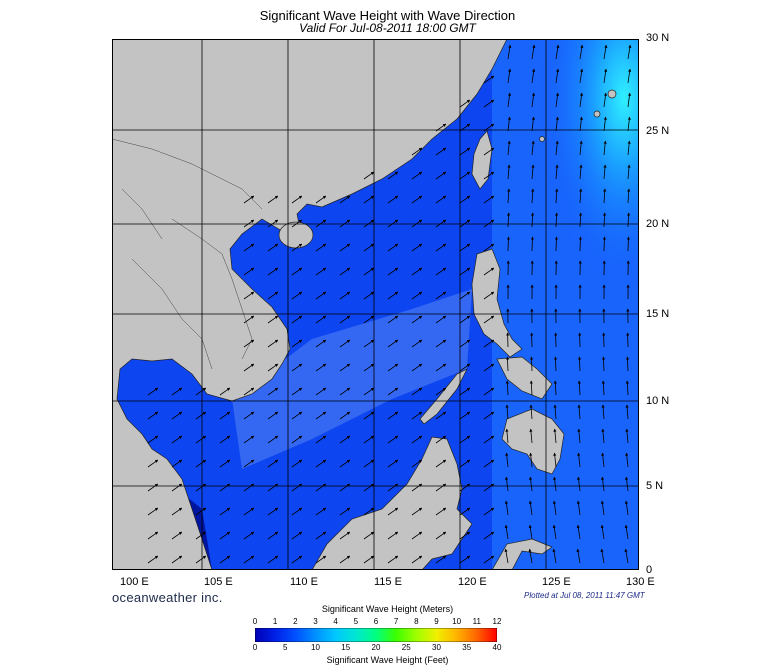  What do you see at coordinates (416, 621) in the screenshot?
I see `colorbar-meter-tick: 8` at bounding box center [416, 621].